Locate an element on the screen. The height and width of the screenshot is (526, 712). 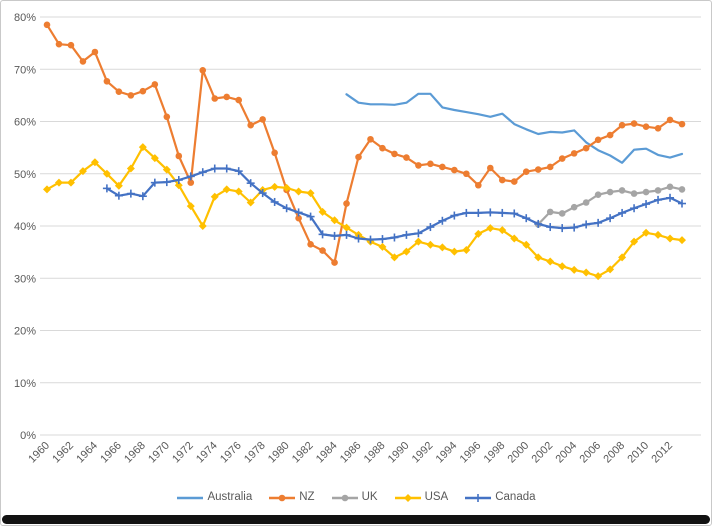
legend-item-canada: Canada is located at coordinates (500, 497).